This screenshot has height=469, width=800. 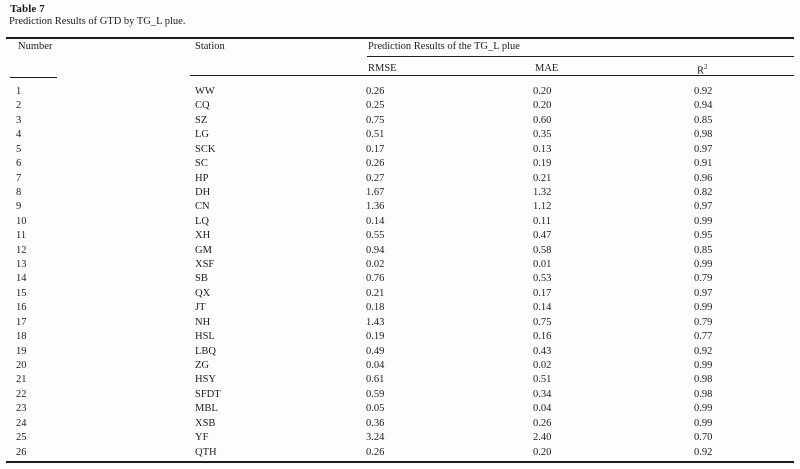 I want to click on group-header-rule, so click(x=580, y=56).